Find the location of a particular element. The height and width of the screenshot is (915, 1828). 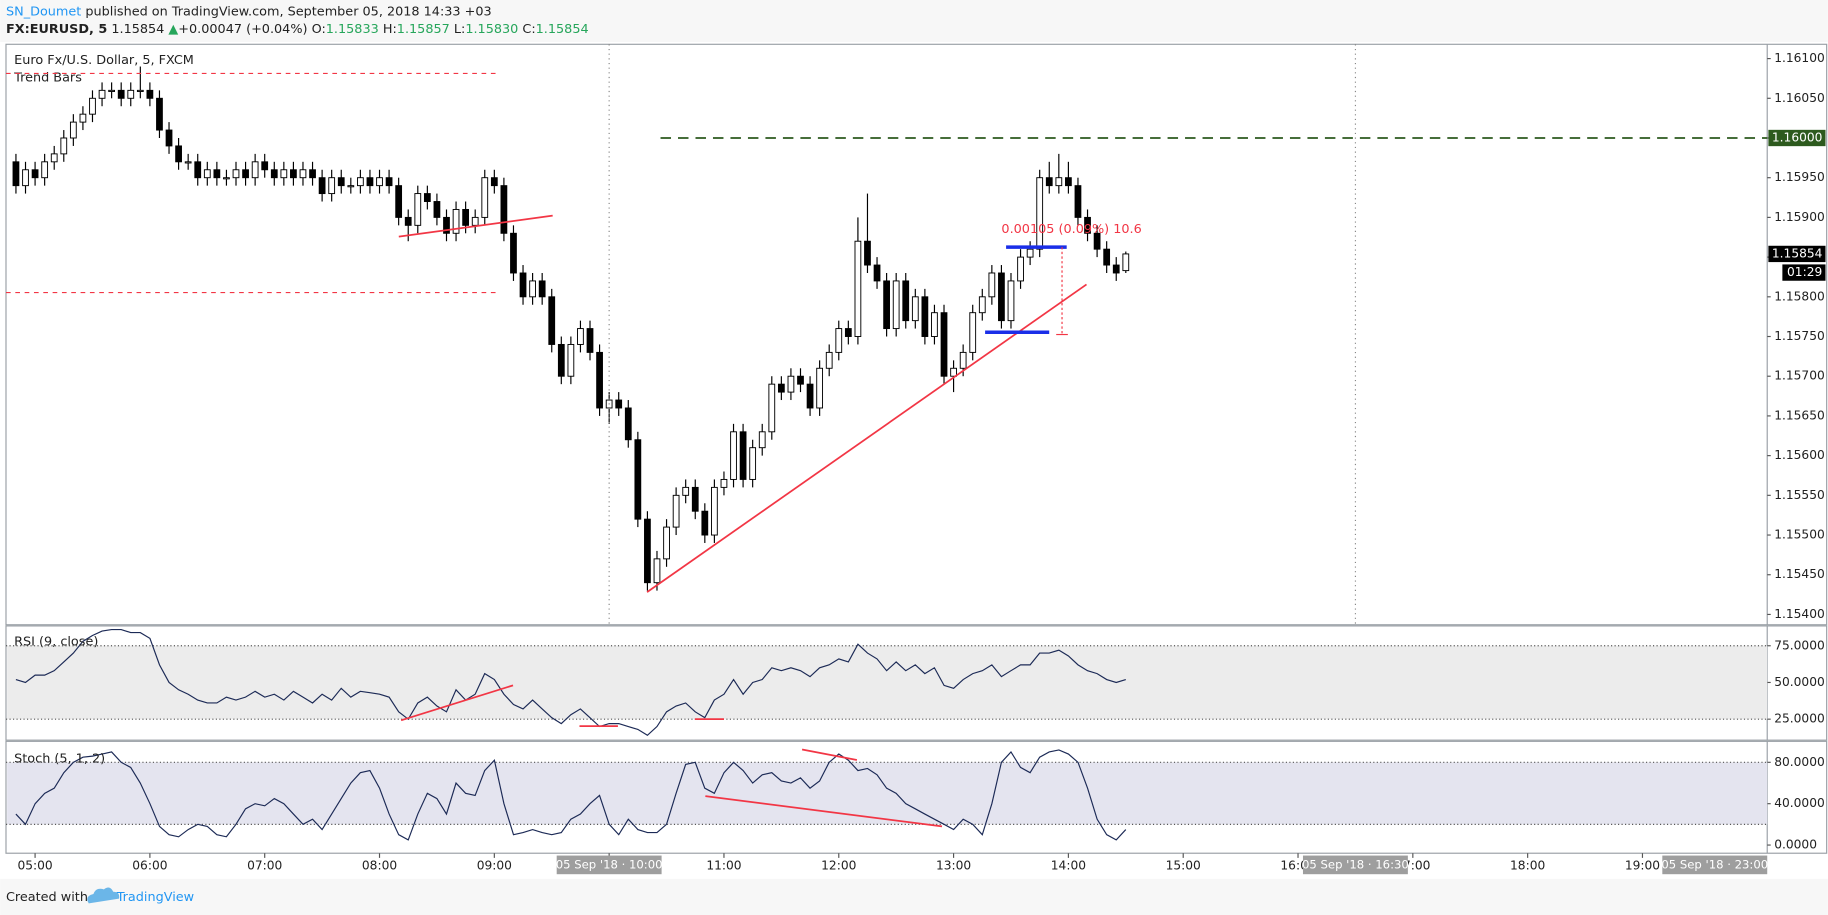

h-label: H: is located at coordinates (390, 29).